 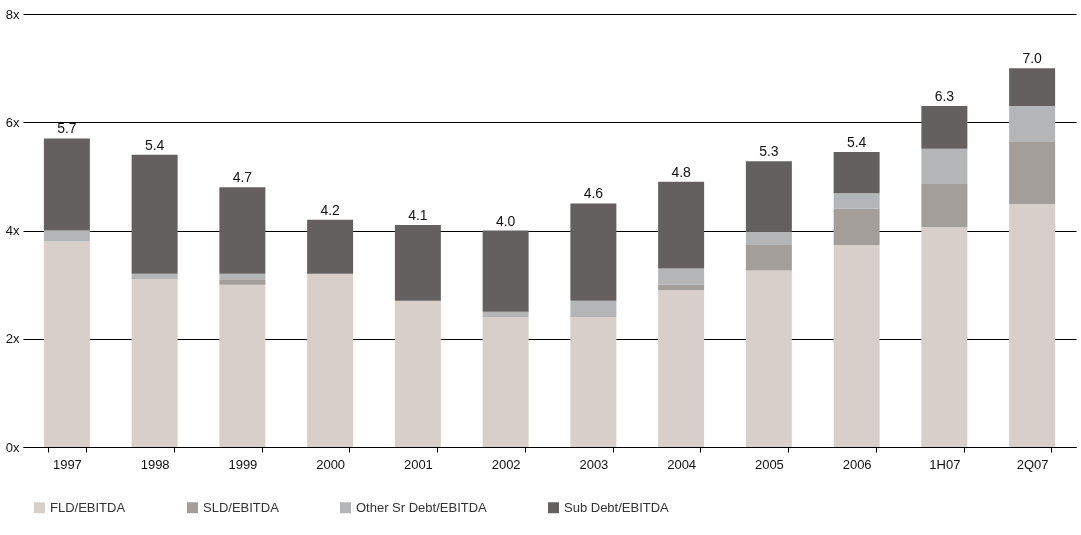 I want to click on total-label: 7.0, so click(x=1032, y=58).